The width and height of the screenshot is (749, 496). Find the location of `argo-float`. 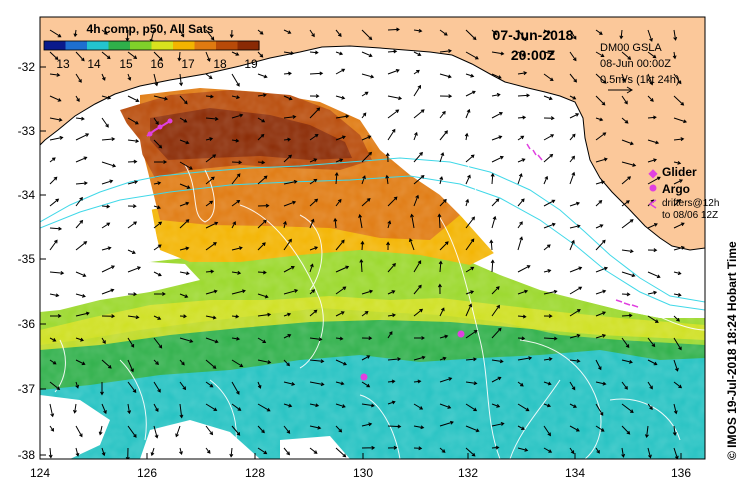

argo-float is located at coordinates (364, 377).